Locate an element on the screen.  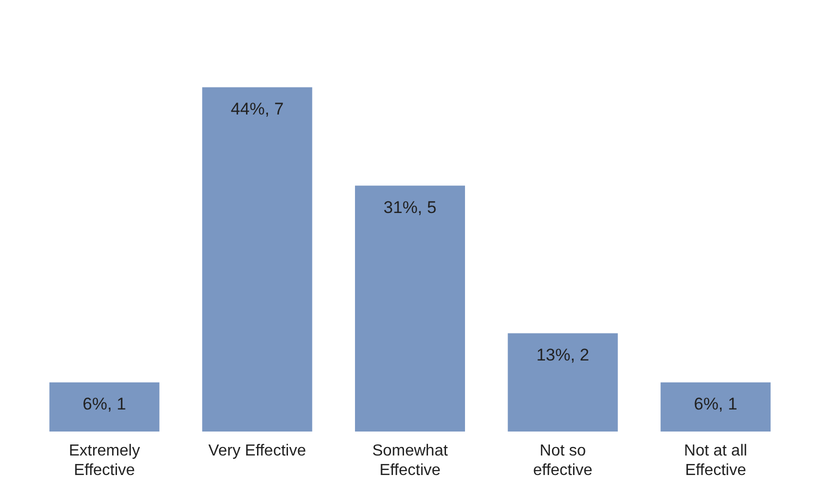
x-tick-label: Not at all Effective is located at coordinates (716, 460).